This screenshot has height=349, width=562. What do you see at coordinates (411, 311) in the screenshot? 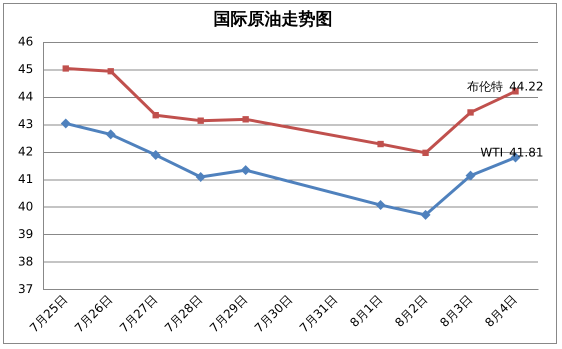
I see `x-tick-label: 8月2日` at bounding box center [411, 311].